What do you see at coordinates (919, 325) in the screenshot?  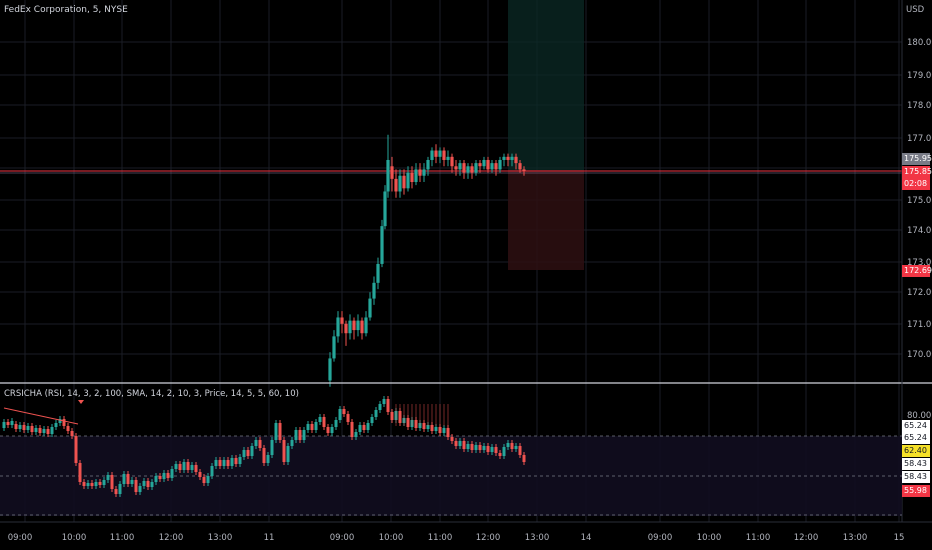 I see `price-tick-label: 171.00` at bounding box center [919, 325].